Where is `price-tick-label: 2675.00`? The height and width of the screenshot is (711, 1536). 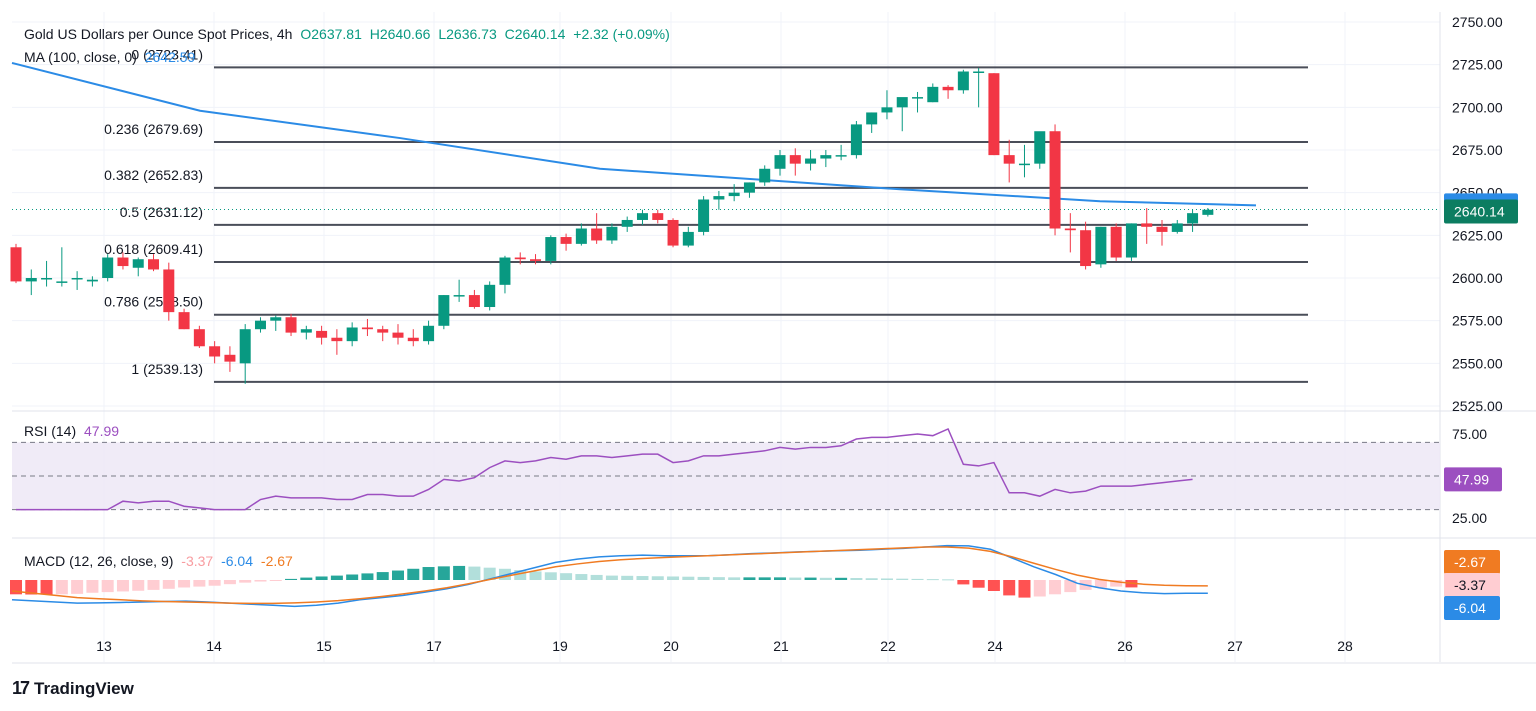 price-tick-label: 2675.00 is located at coordinates (1477, 150).